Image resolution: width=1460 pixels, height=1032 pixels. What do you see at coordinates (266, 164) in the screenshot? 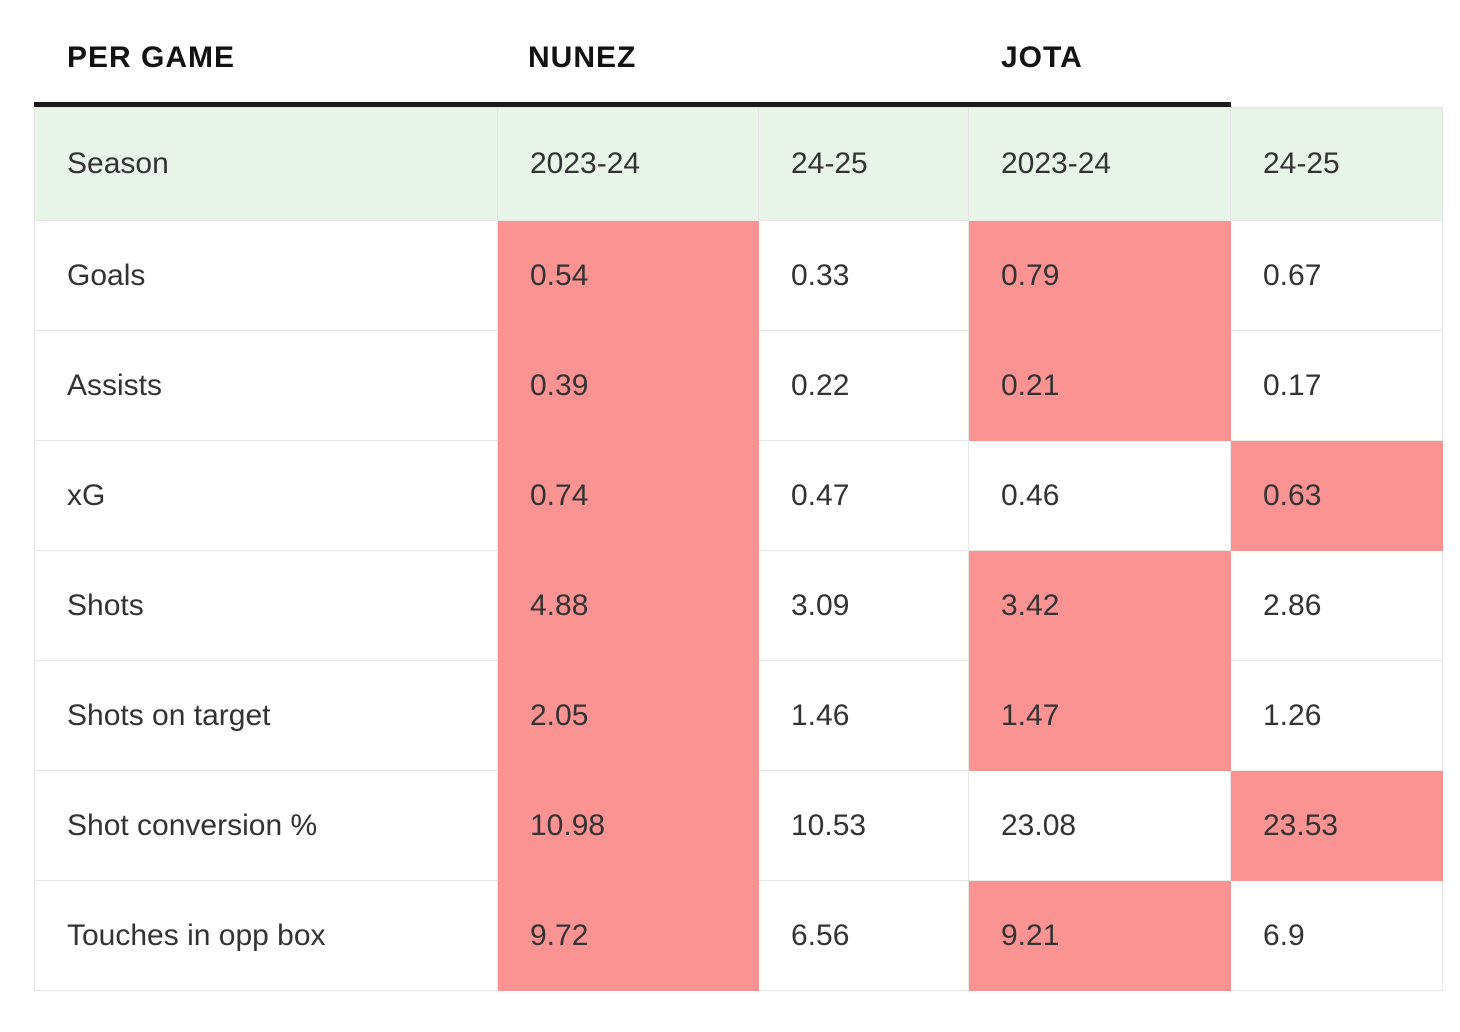
I see `season-label: Season` at bounding box center [266, 164].